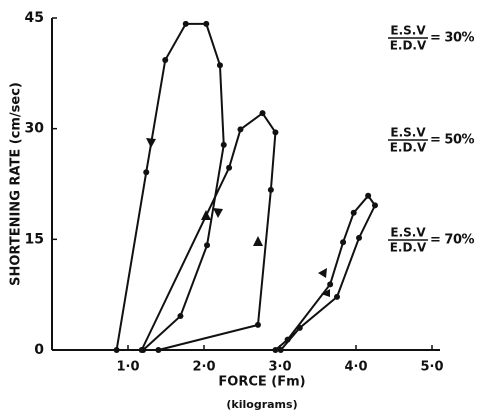 The height and width of the screenshot is (420, 478). What do you see at coordinates (261, 404) in the screenshot?
I see `x-sublabel: (kilograms)` at bounding box center [261, 404].